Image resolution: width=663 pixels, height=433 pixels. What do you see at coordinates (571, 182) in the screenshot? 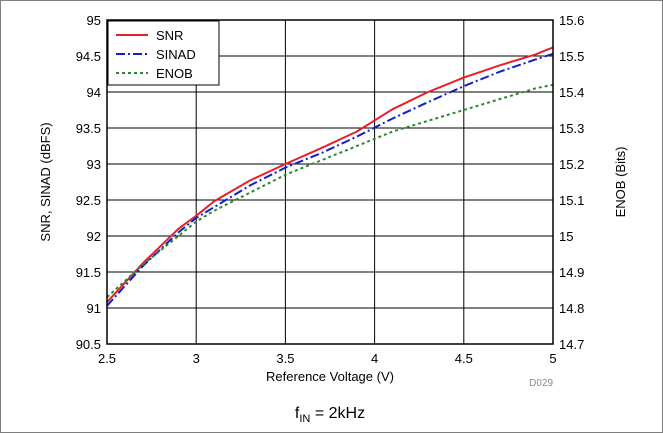
I see `y2-axis-ticks: 14.7 14.8 14.9 15 15.1 15.2 15.3 15.4 15.5 15.6` at bounding box center [571, 182].